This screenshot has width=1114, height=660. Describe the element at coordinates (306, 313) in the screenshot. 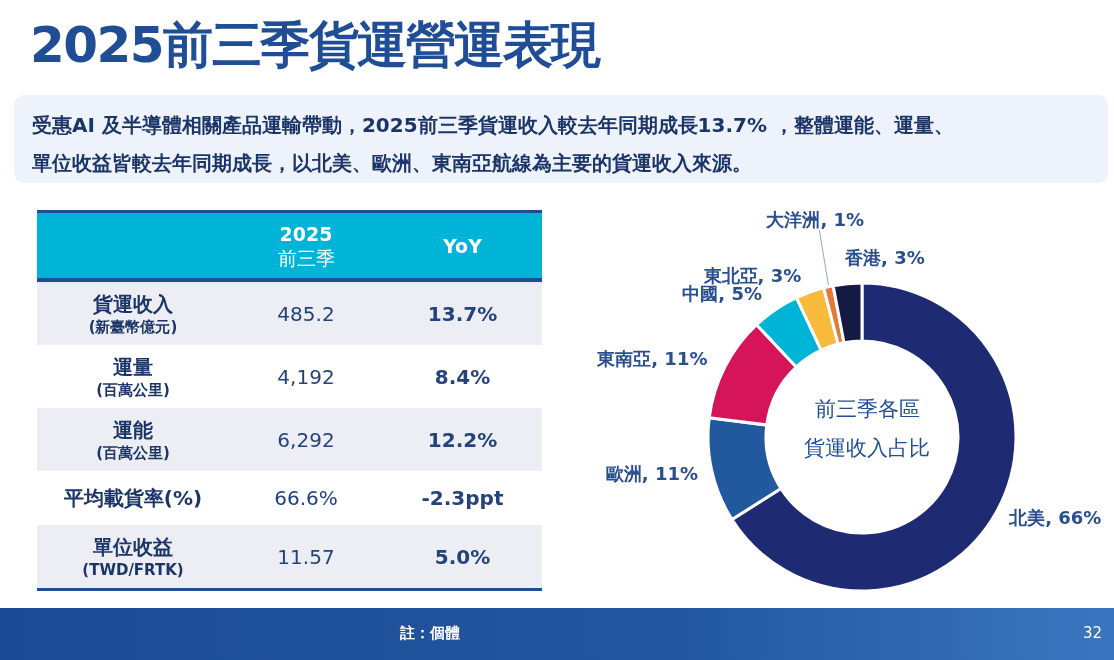

I see `data-label: 485.2` at that location.